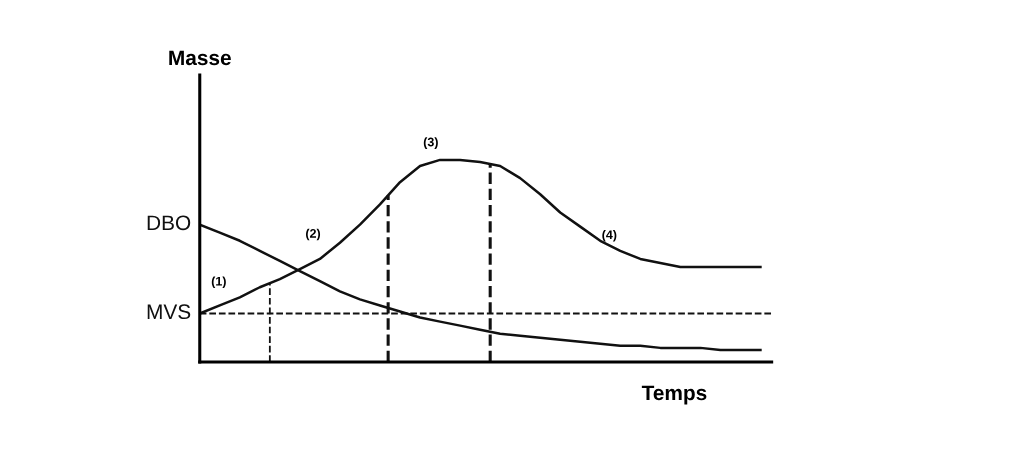 The height and width of the screenshot is (472, 1014). Describe the element at coordinates (430, 143) in the screenshot. I see `text: (3)` at that location.